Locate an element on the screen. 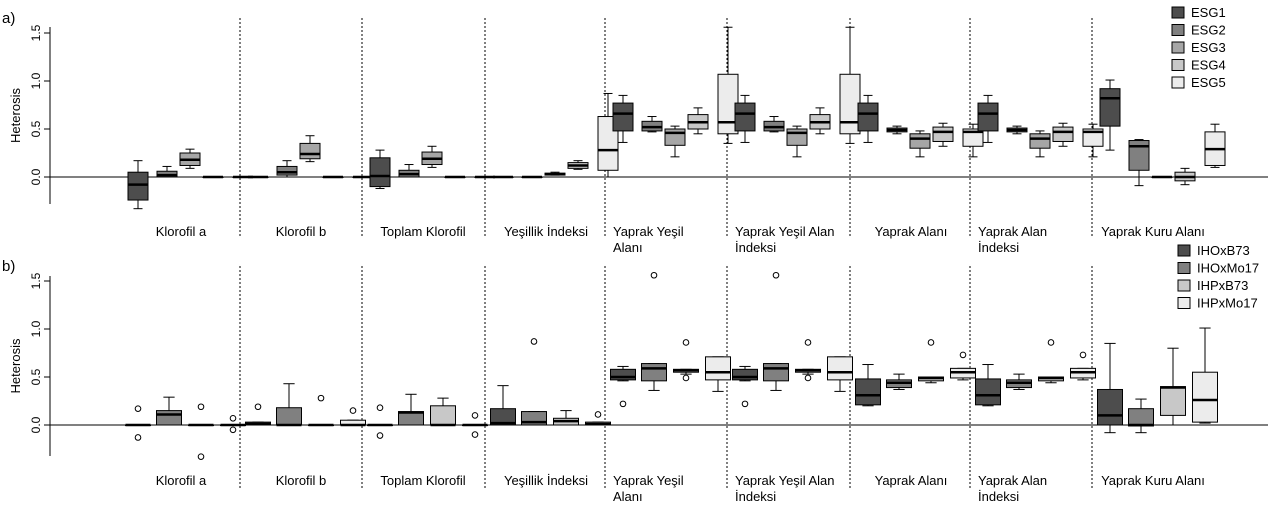  y-tick-label: 0.5 is located at coordinates (36, 376).